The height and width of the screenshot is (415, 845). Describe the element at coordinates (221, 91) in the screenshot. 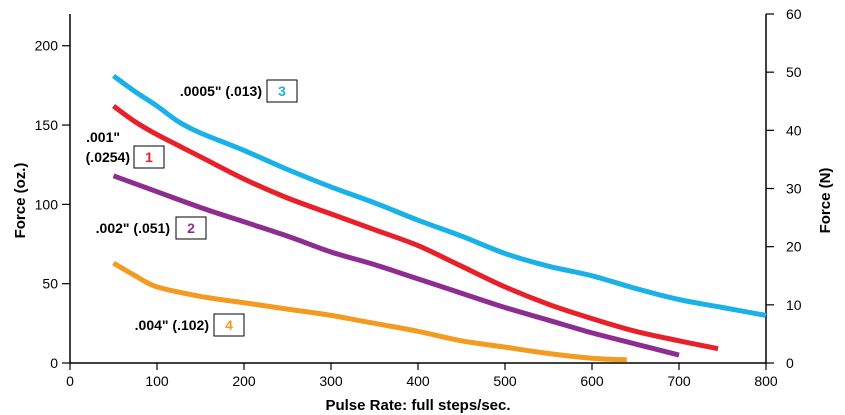

I see `series-label-3: .0005" (.013)` at that location.